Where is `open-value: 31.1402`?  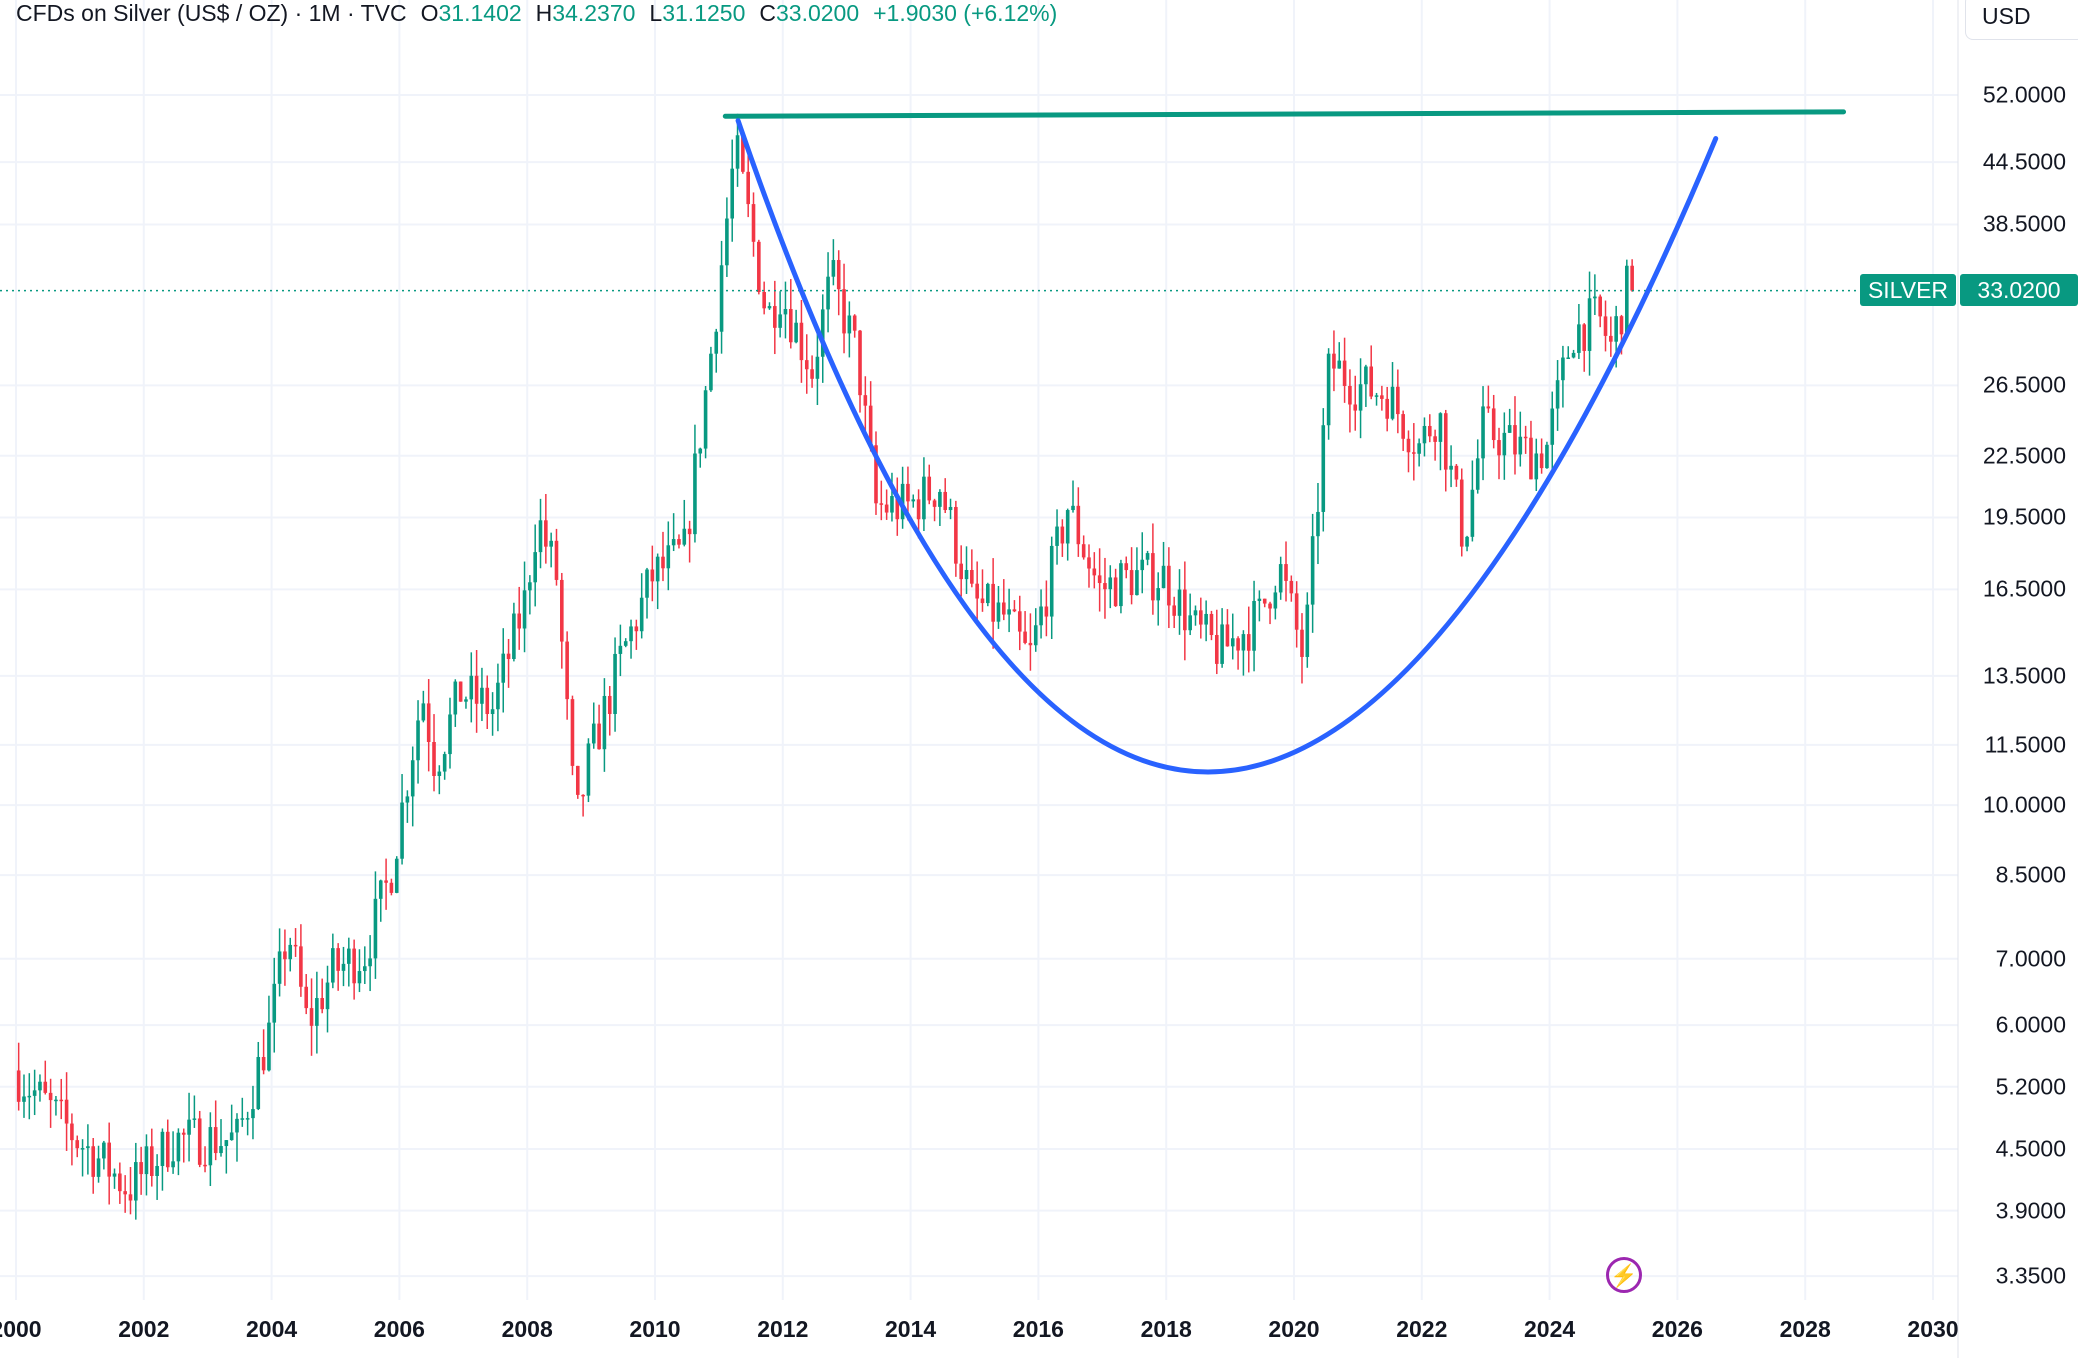
open-value: 31.1402 is located at coordinates (480, 13).